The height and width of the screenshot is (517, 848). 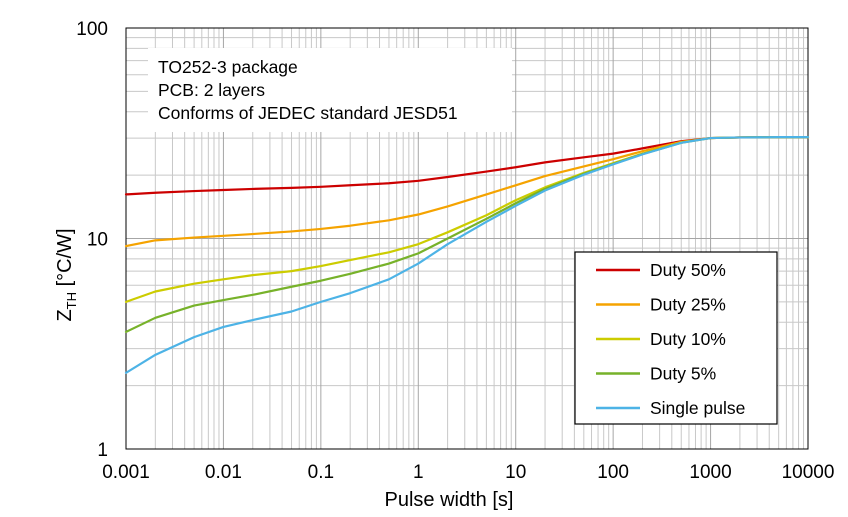 I want to click on y-tick-label: 1, so click(x=102, y=450).